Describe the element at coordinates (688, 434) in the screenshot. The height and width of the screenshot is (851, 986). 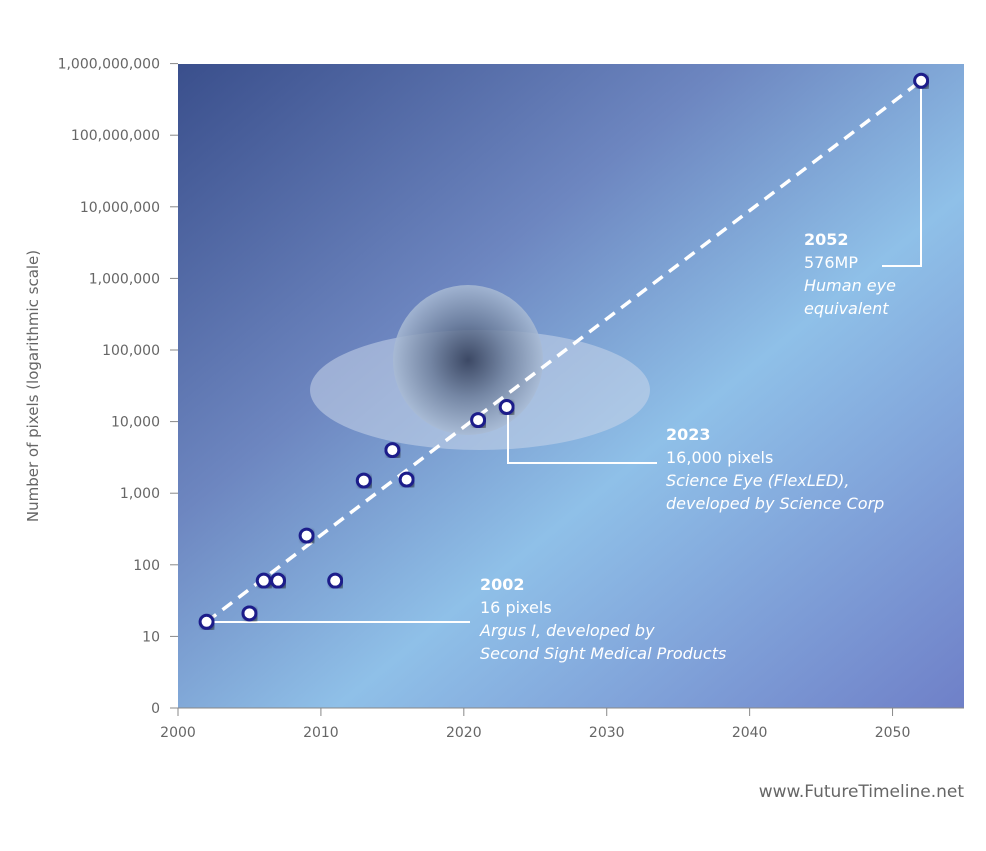
I see `annotation-year: 2023` at that location.